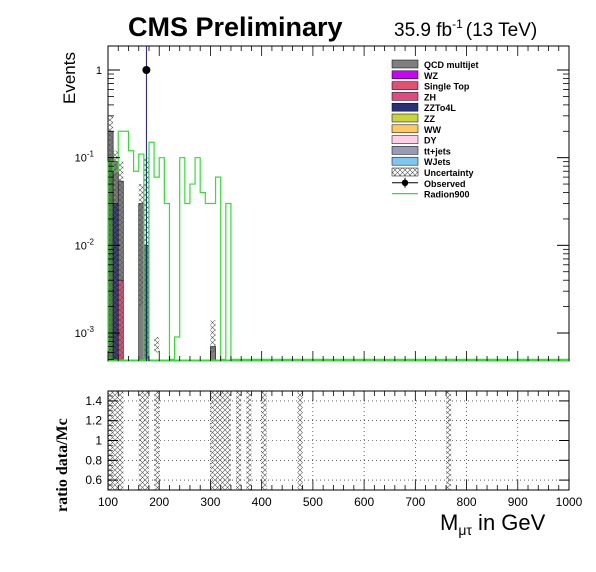 This screenshot has height=572, width=596. I want to click on luminosity-label: 35.9 fb-1 (13 TeV), so click(465, 29).